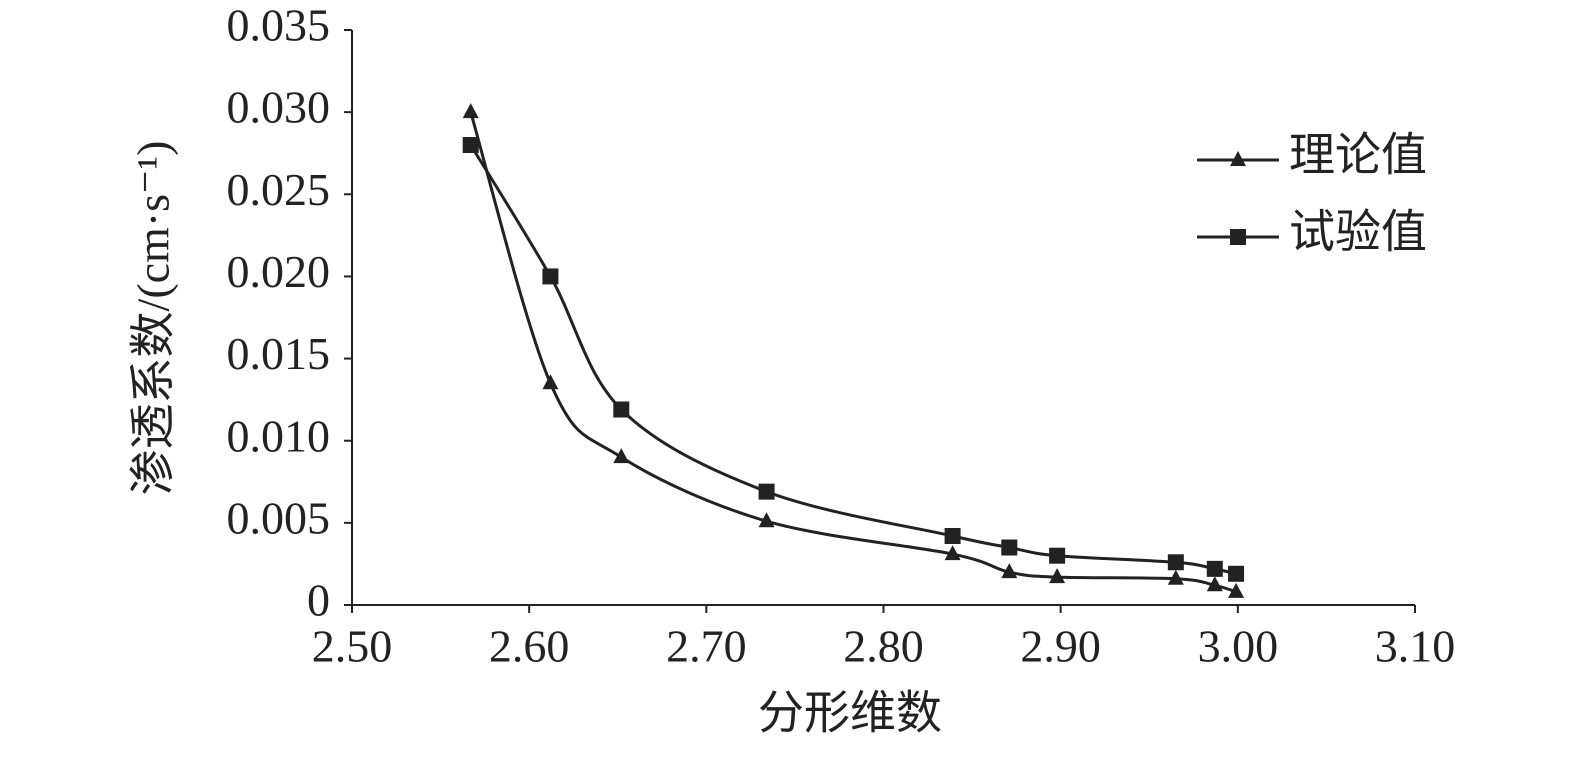 This screenshot has height=757, width=1575. What do you see at coordinates (352, 646) in the screenshot?
I see `x-tick-label: 2.50` at bounding box center [352, 646].